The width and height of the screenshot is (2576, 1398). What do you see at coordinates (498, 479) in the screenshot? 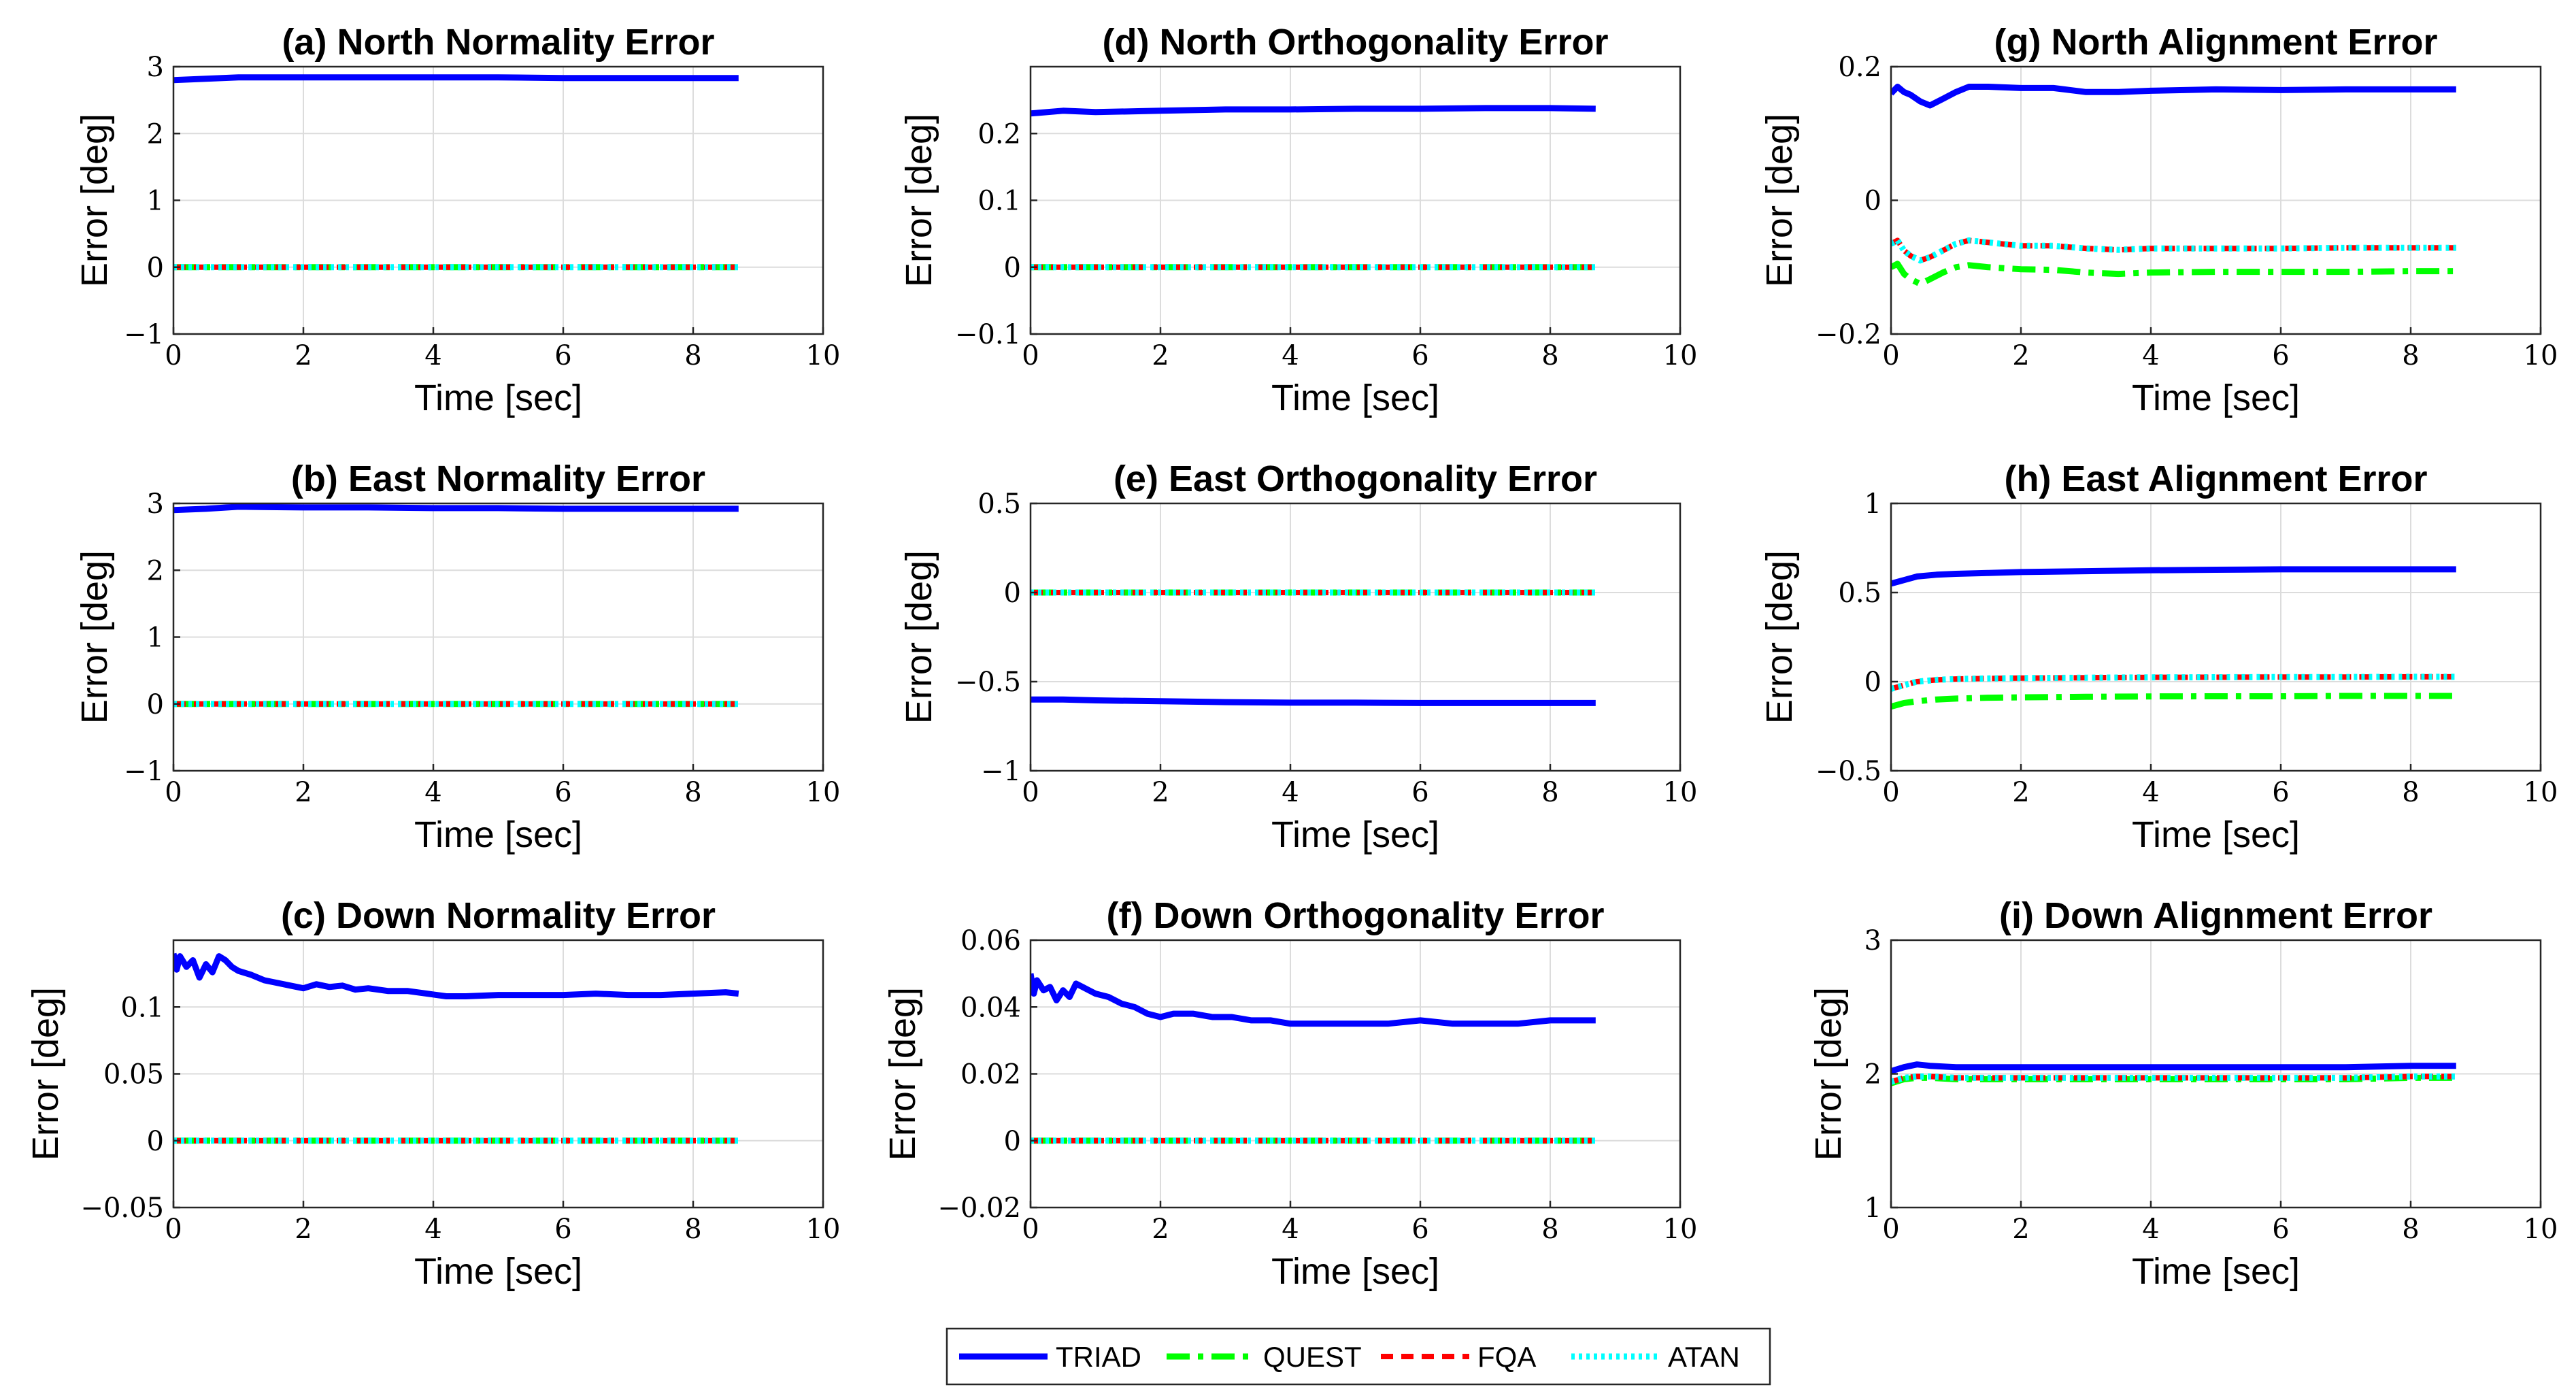
I see `panel-title: (b) East Normality Error` at bounding box center [498, 479].